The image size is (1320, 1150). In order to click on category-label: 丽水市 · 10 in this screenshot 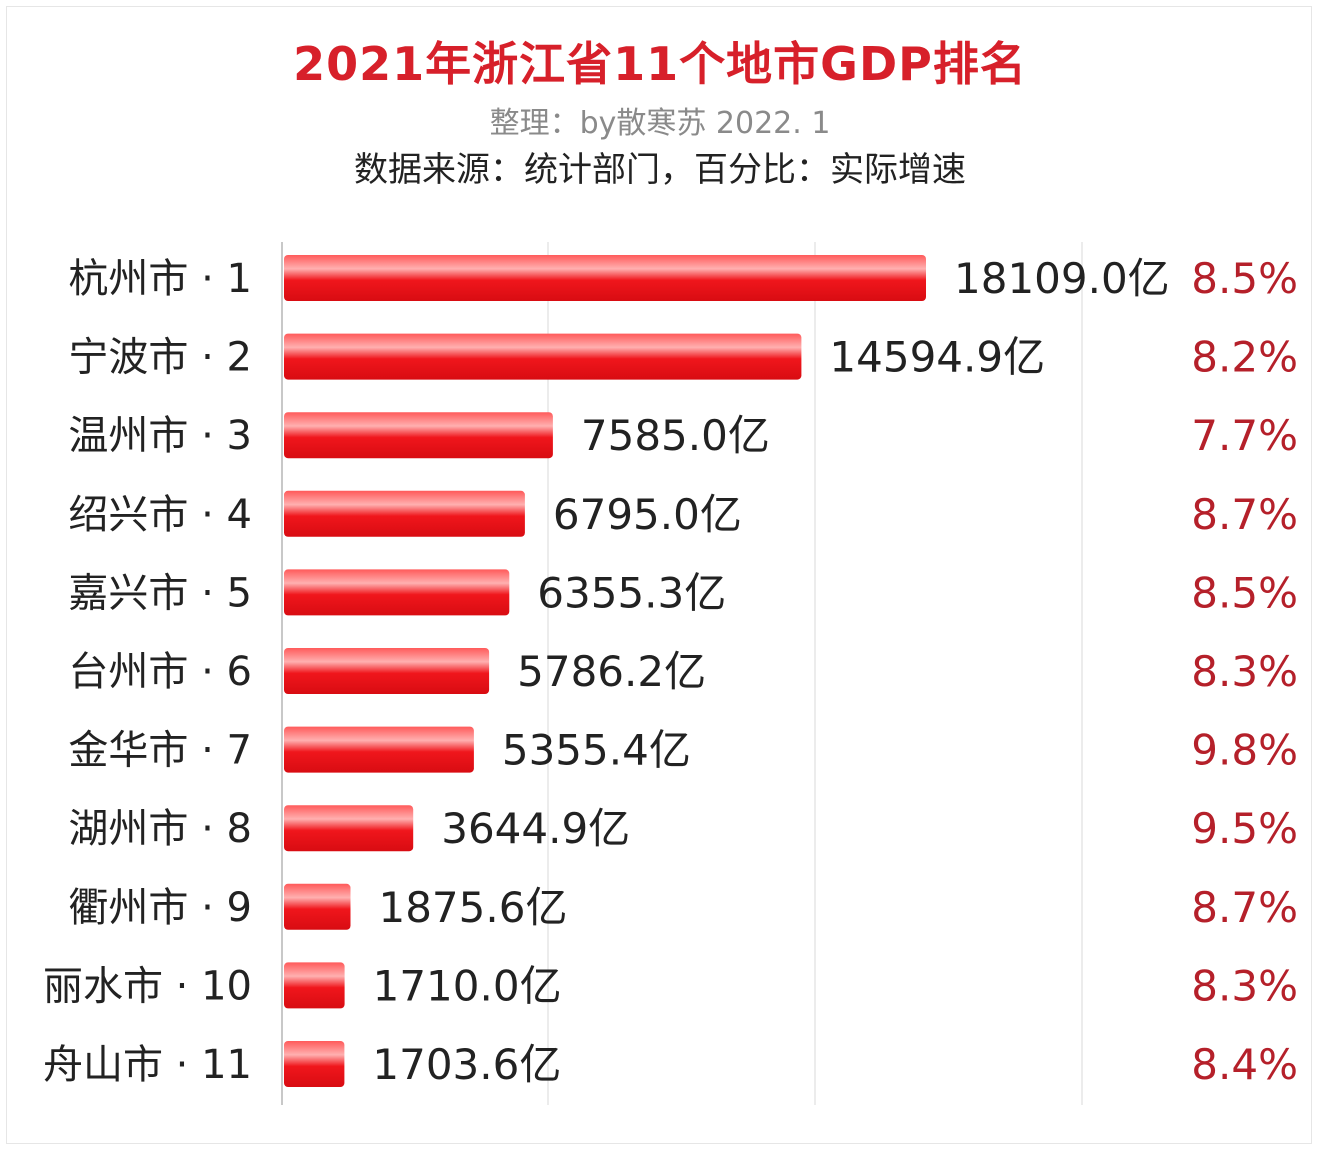, I will do `click(147, 986)`.